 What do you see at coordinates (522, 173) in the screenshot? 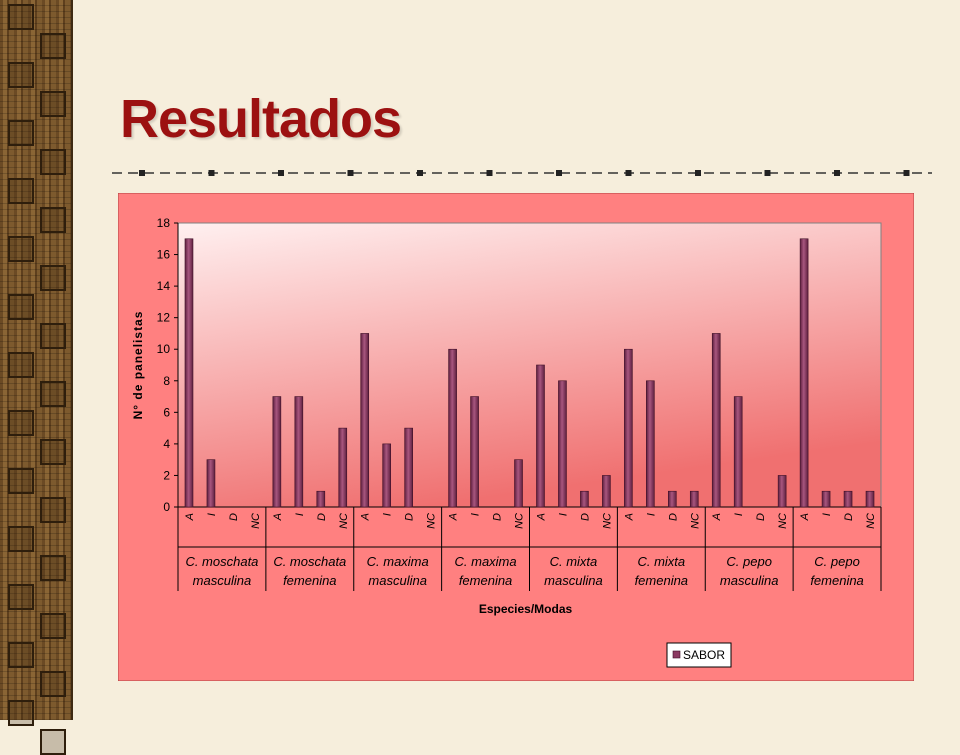
I see `title-divider` at bounding box center [522, 173].